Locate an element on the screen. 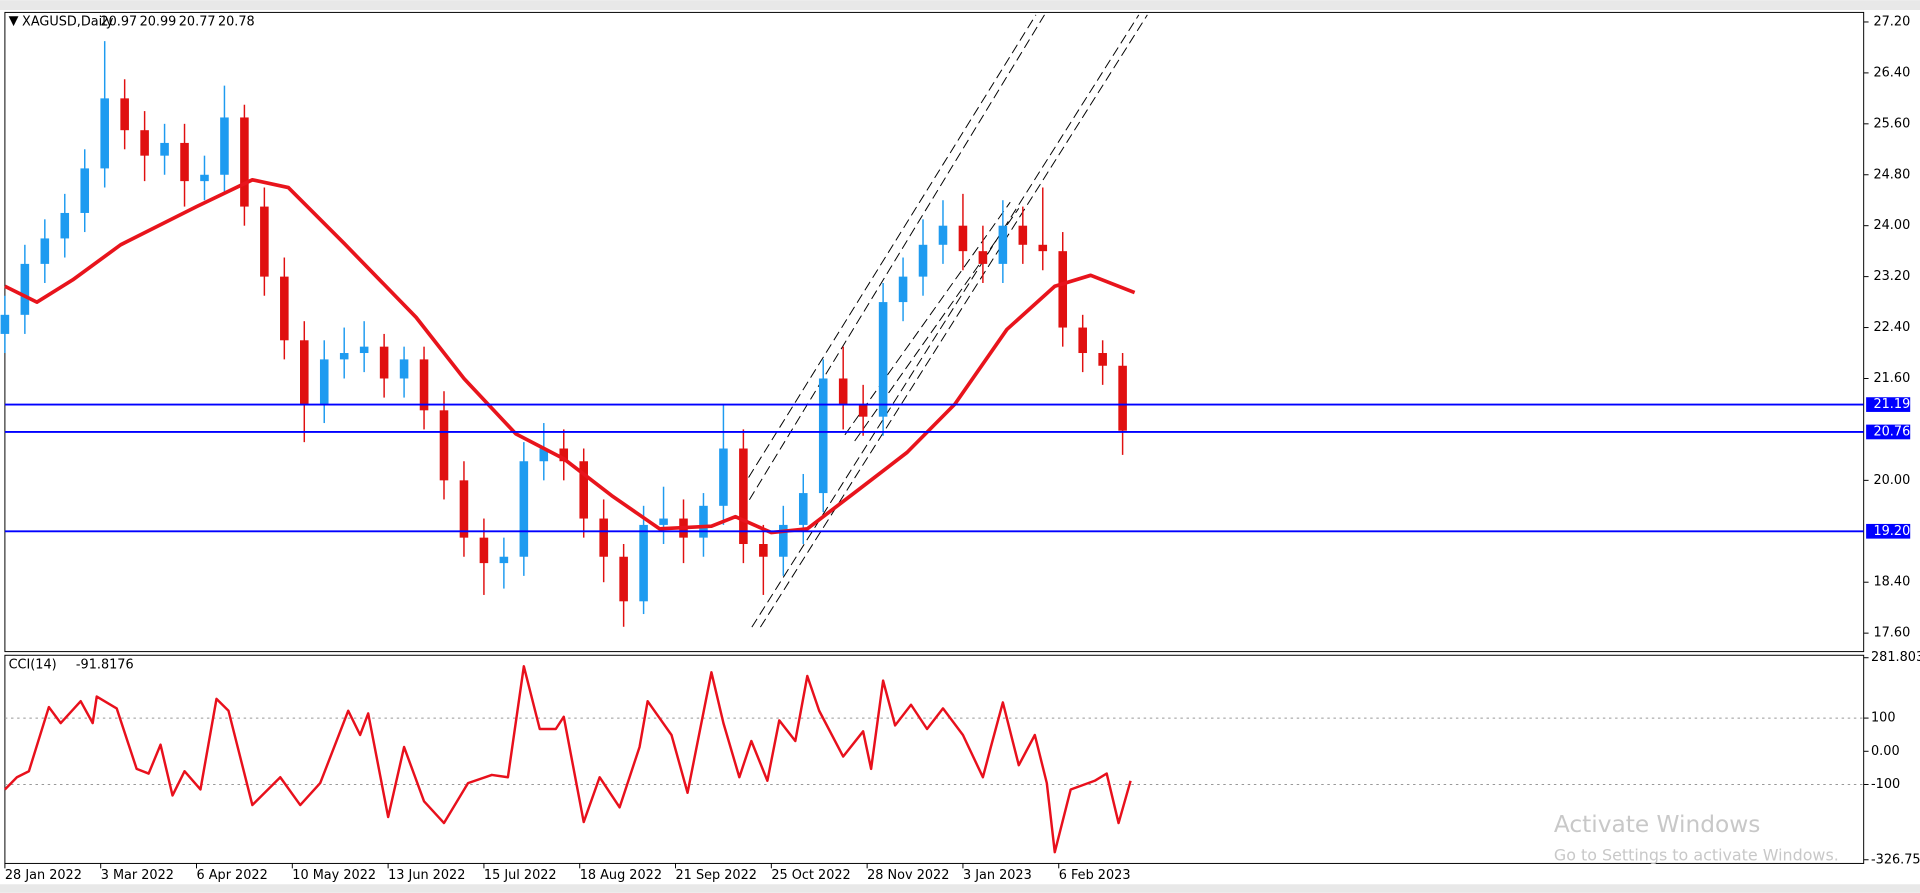 The image size is (1920, 893). ohlc-value: 20.77 is located at coordinates (197, 22).